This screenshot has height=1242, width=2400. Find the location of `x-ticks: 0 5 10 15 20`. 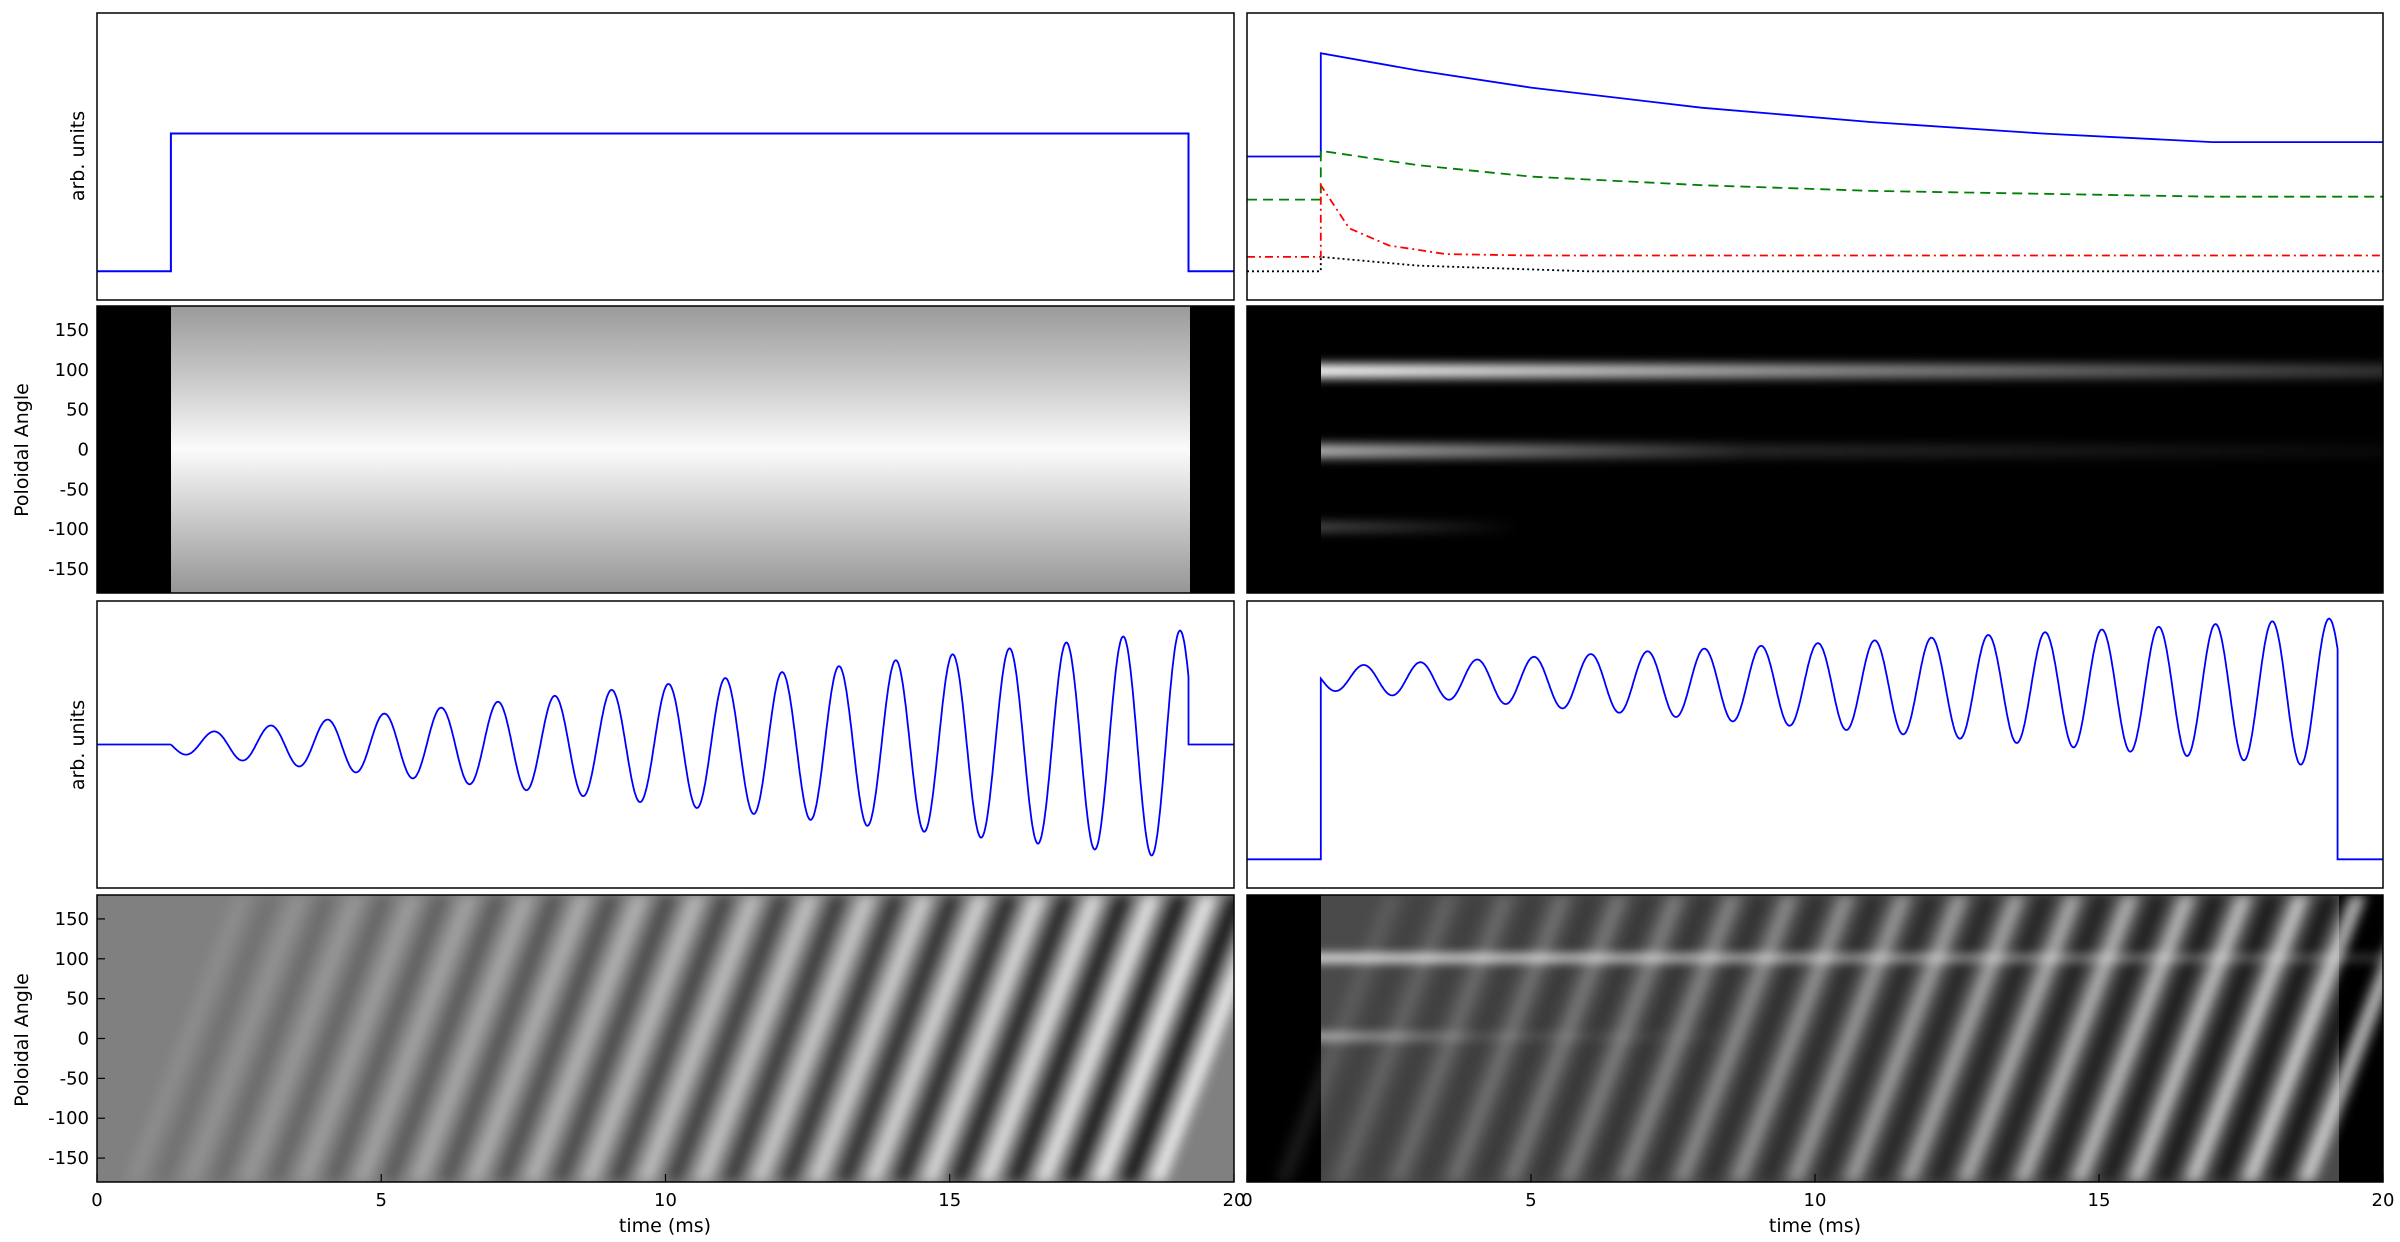

x-ticks: 0 5 10 15 20 is located at coordinates (668, 1192).